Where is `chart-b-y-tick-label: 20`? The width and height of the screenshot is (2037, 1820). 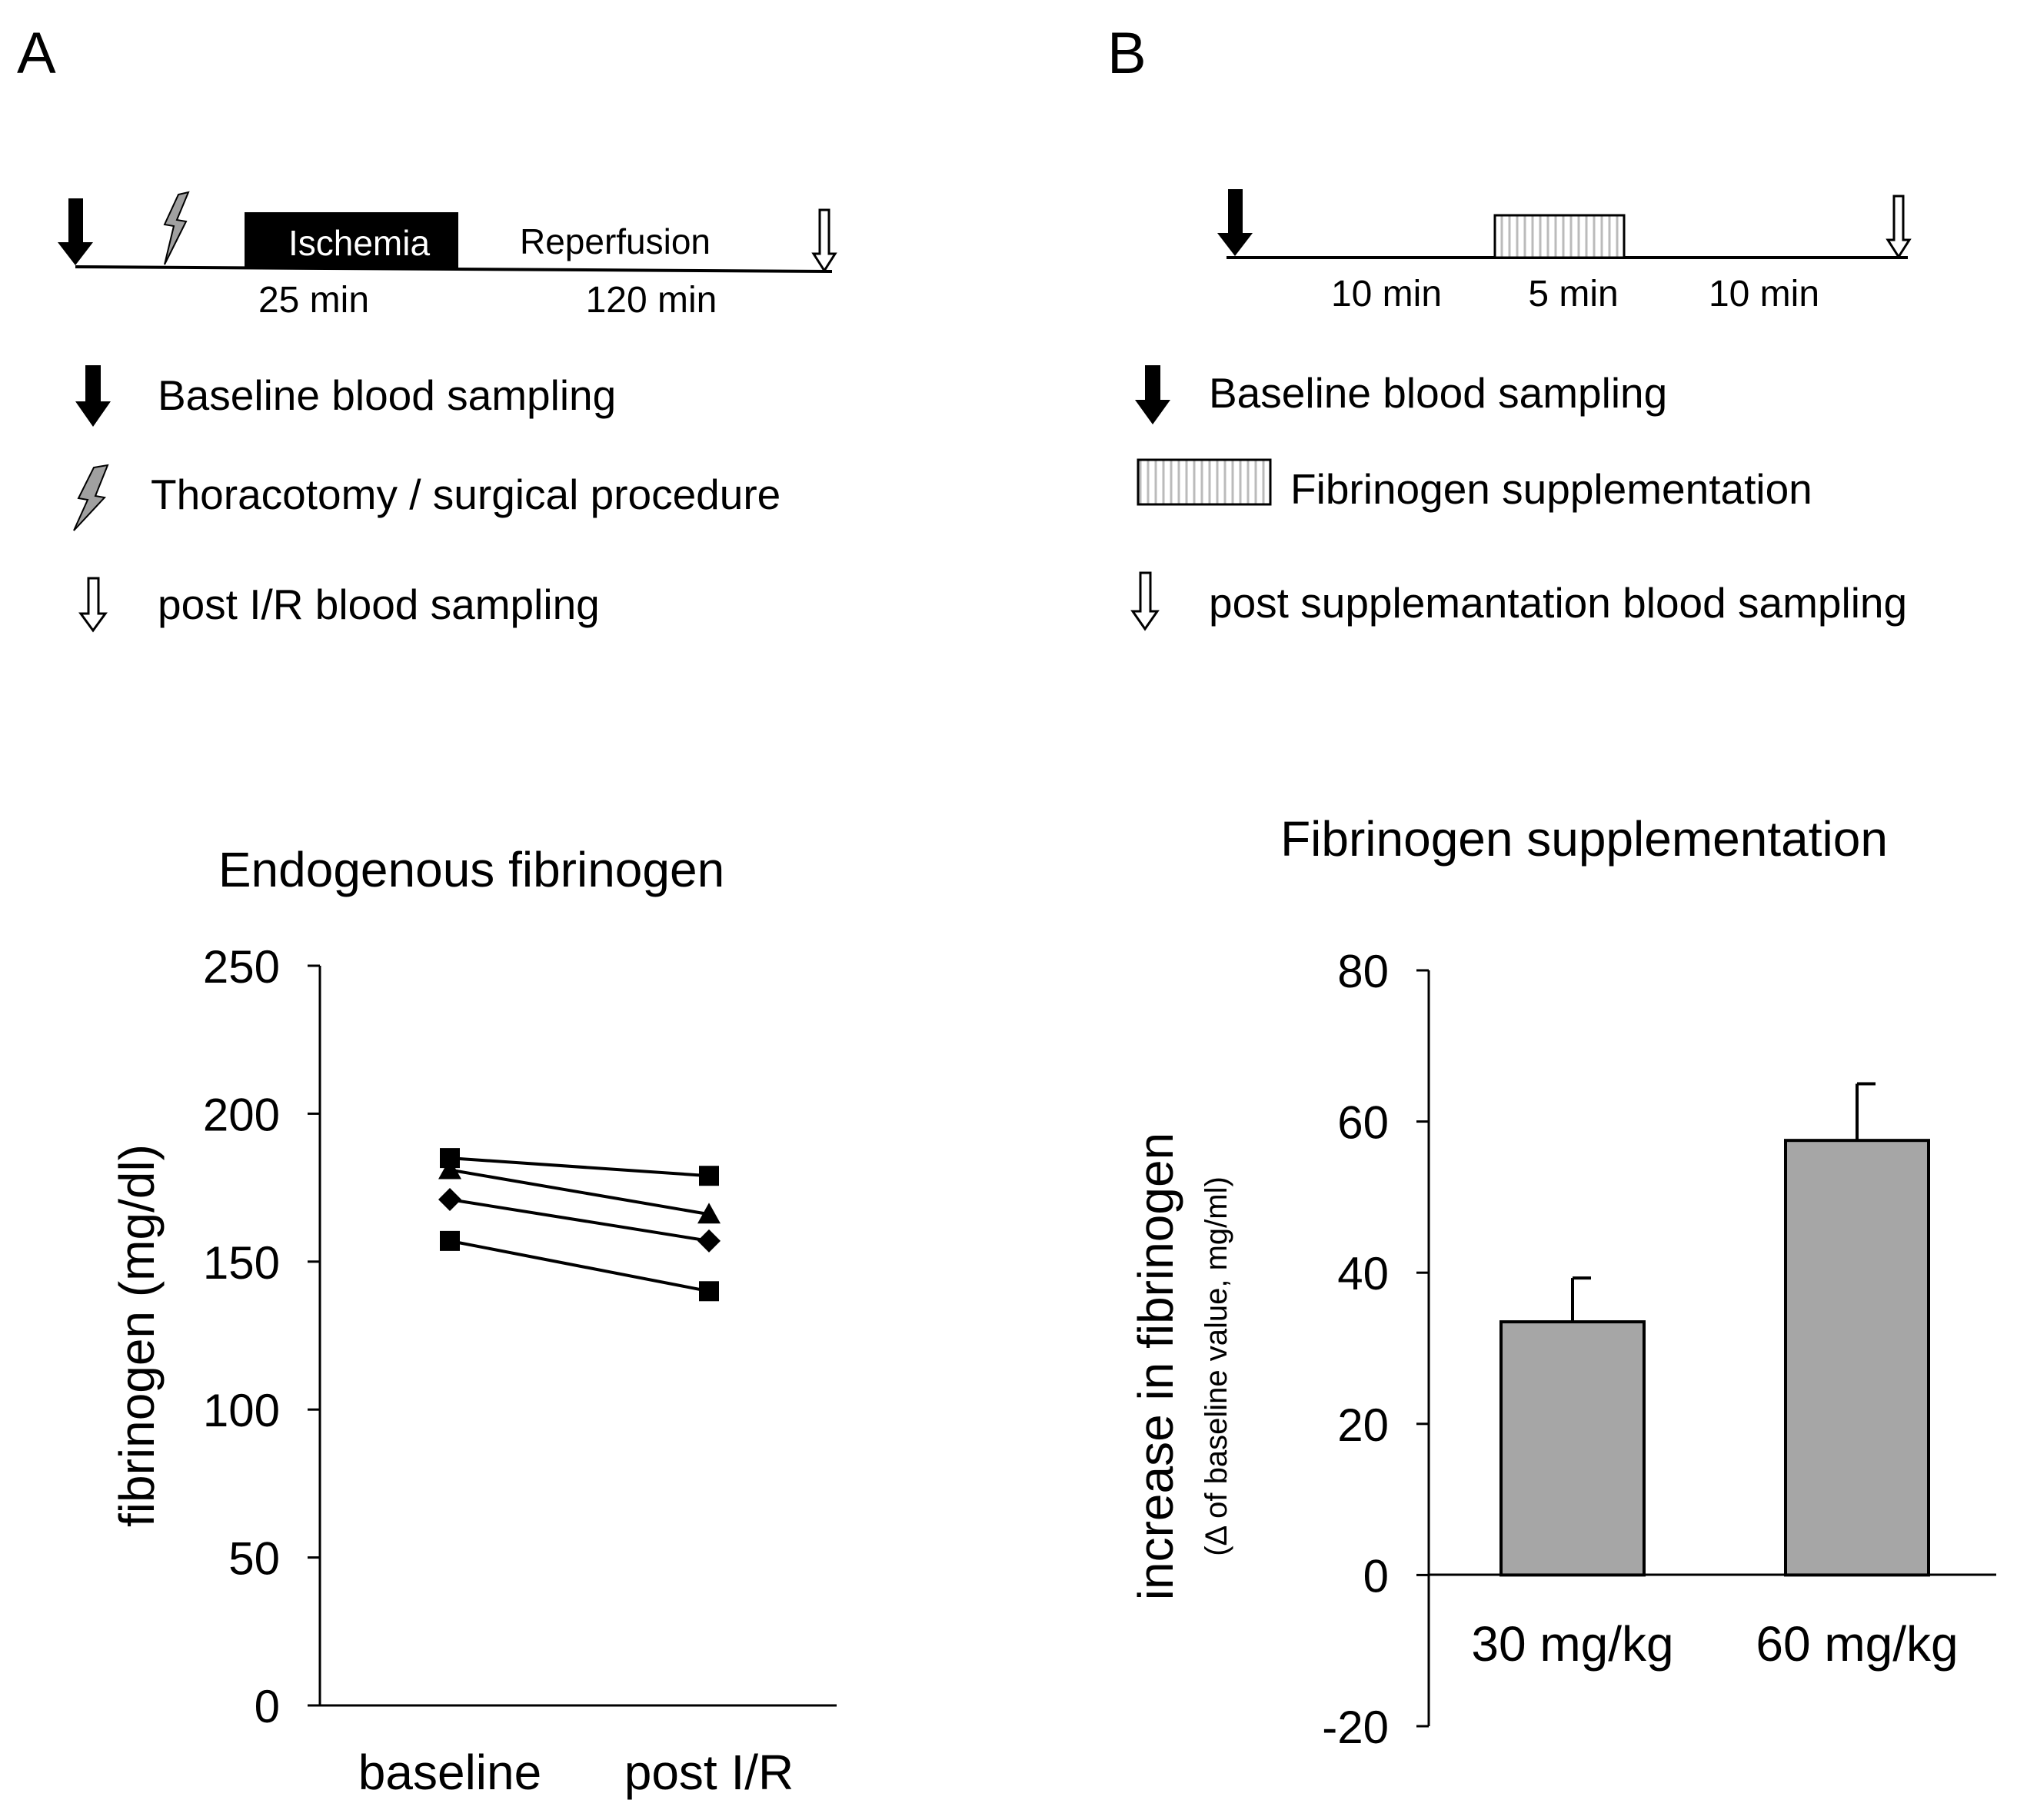 chart-b-y-tick-label: 20 is located at coordinates (1363, 1425).